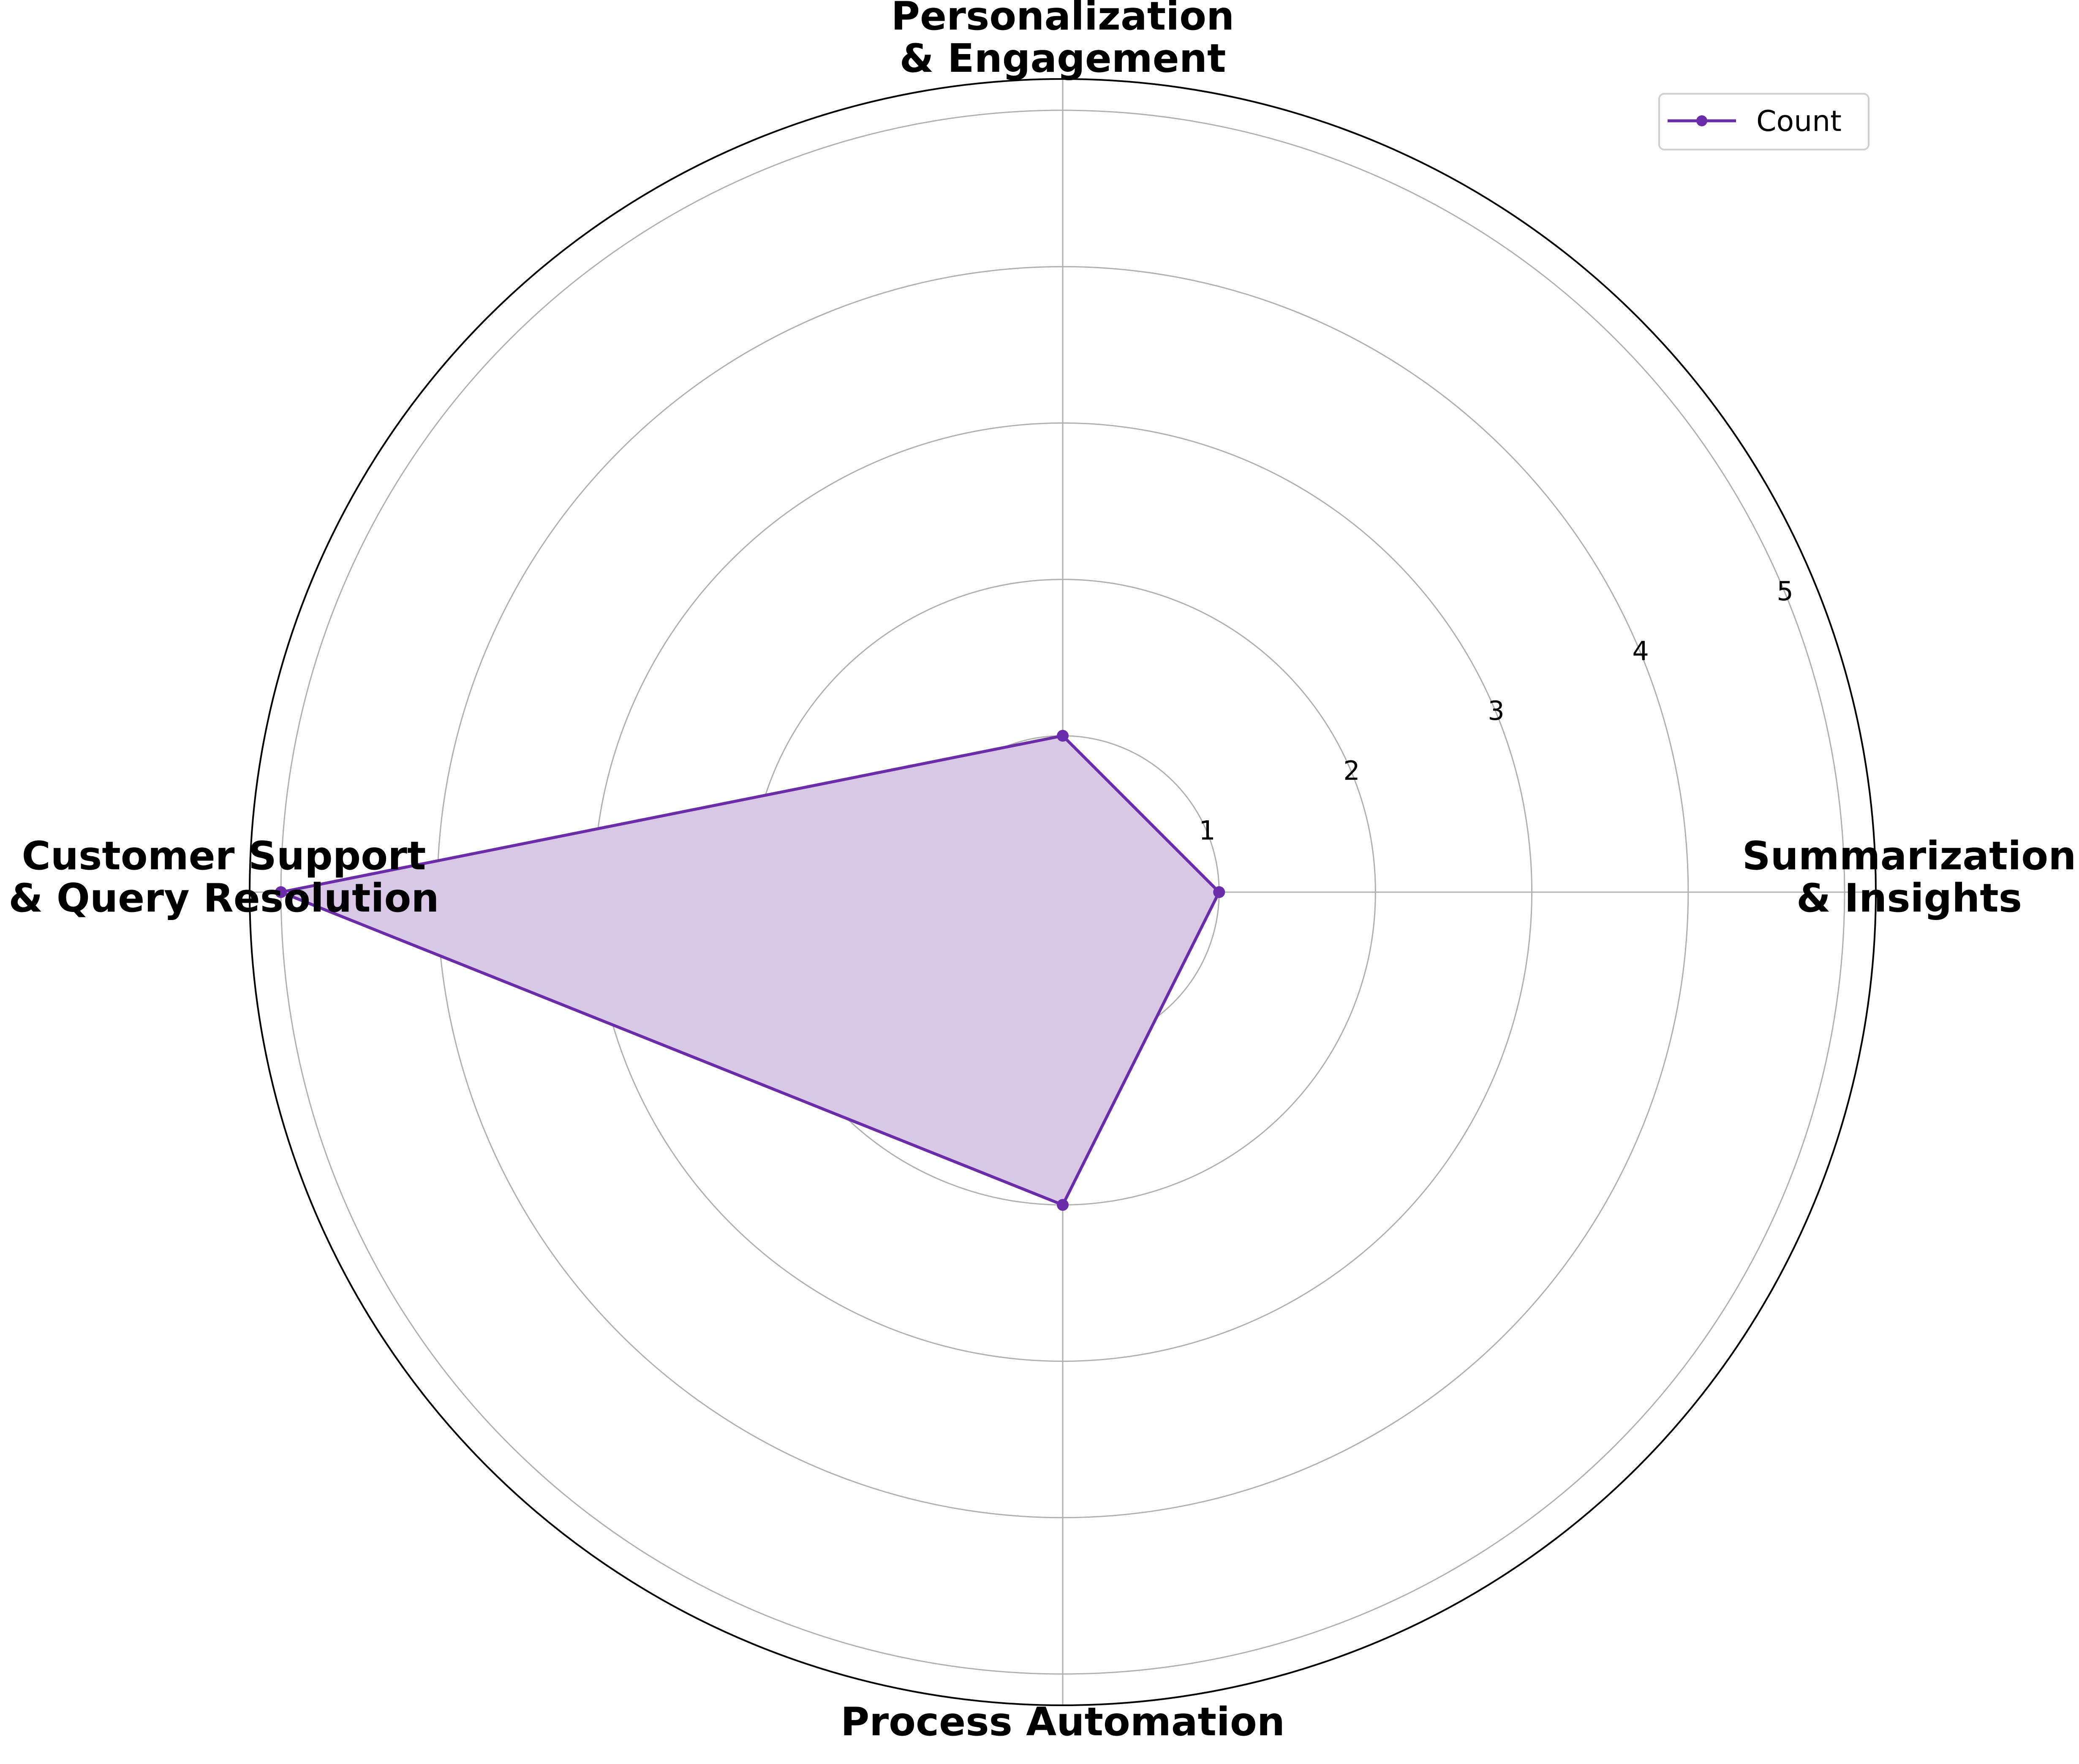  What do you see at coordinates (1496, 710) in the screenshot?
I see `radial-tick-label: 3` at bounding box center [1496, 710].